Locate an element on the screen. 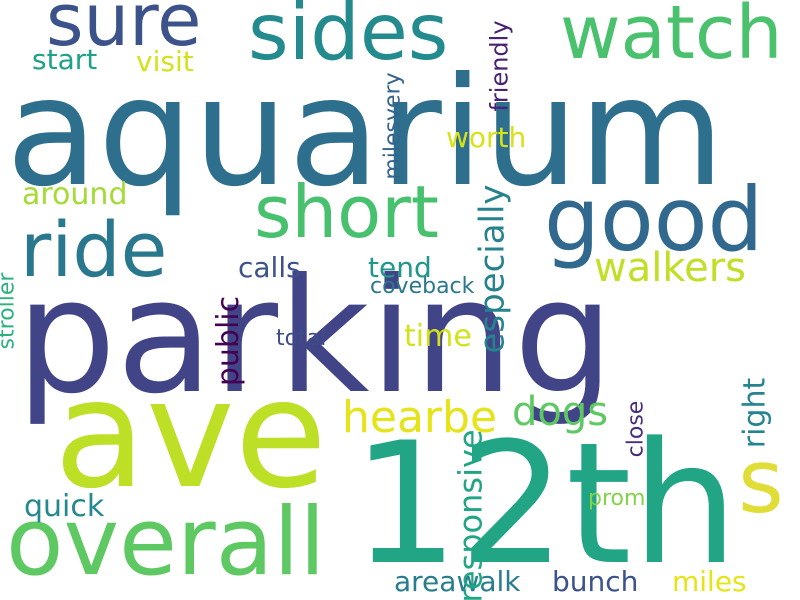  word-close: close is located at coordinates (636, 429).